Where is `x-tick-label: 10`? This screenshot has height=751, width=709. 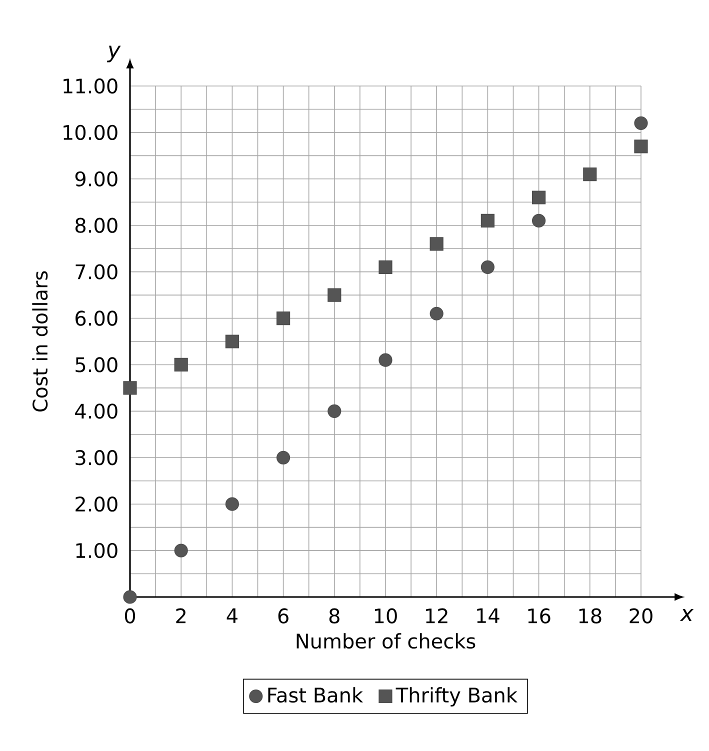 x-tick-label: 10 is located at coordinates (385, 616).